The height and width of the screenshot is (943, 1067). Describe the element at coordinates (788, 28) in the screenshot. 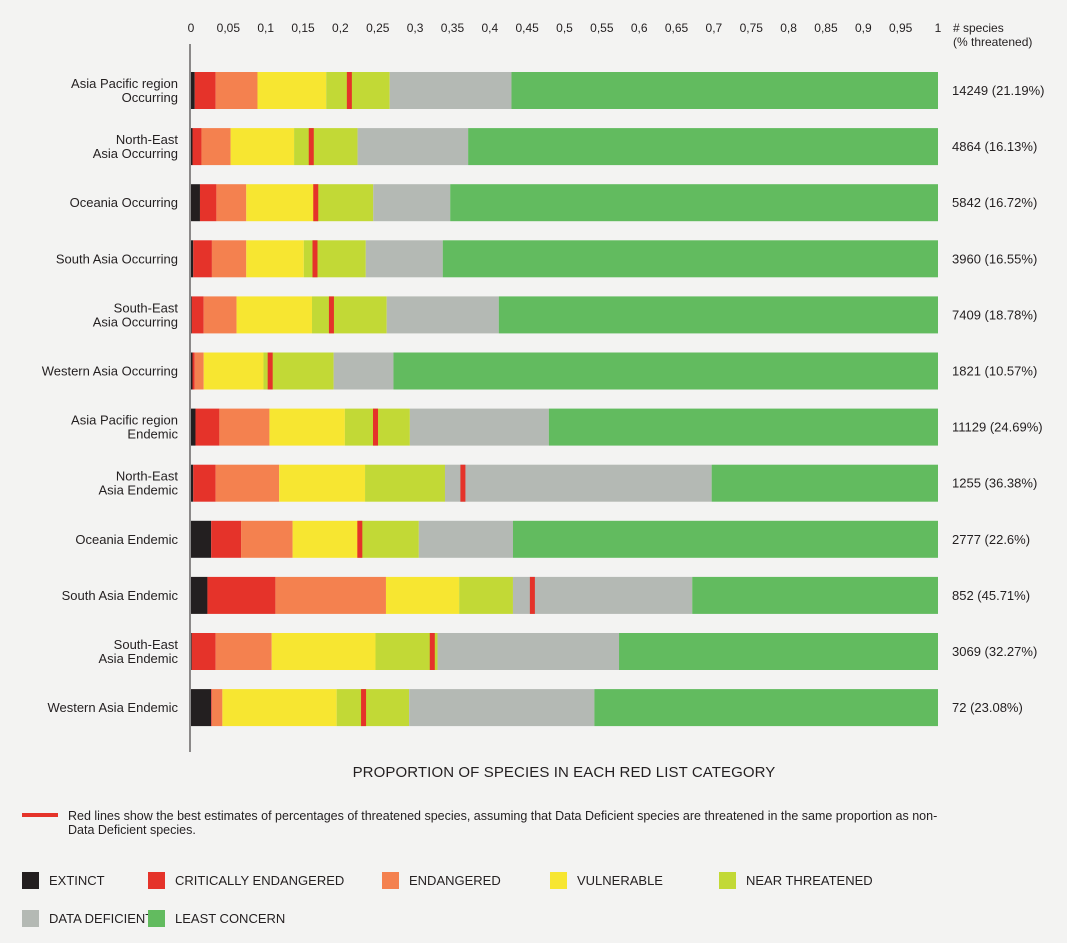

I see `x-tick-label: 0,8` at that location.